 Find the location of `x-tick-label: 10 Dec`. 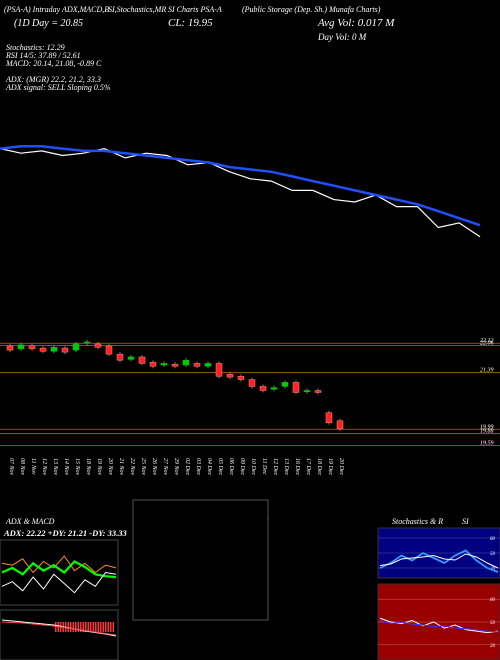

x-tick-label: 10 Dec is located at coordinates (253, 466).